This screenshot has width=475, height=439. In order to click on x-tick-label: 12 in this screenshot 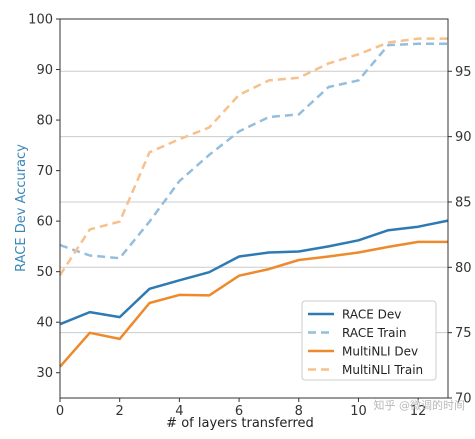, I will do `click(418, 411)`.